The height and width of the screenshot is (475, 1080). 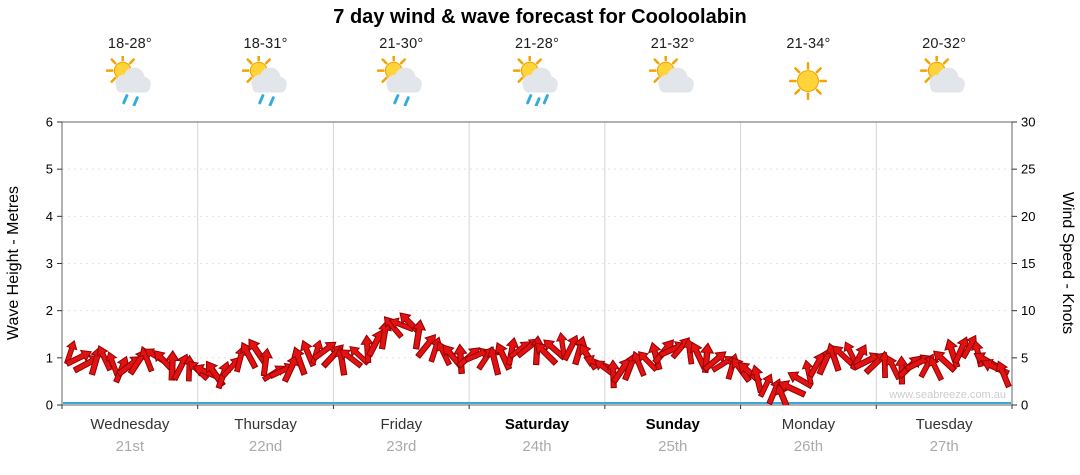 I want to click on temperature-range: 21-28°, so click(x=537, y=44).